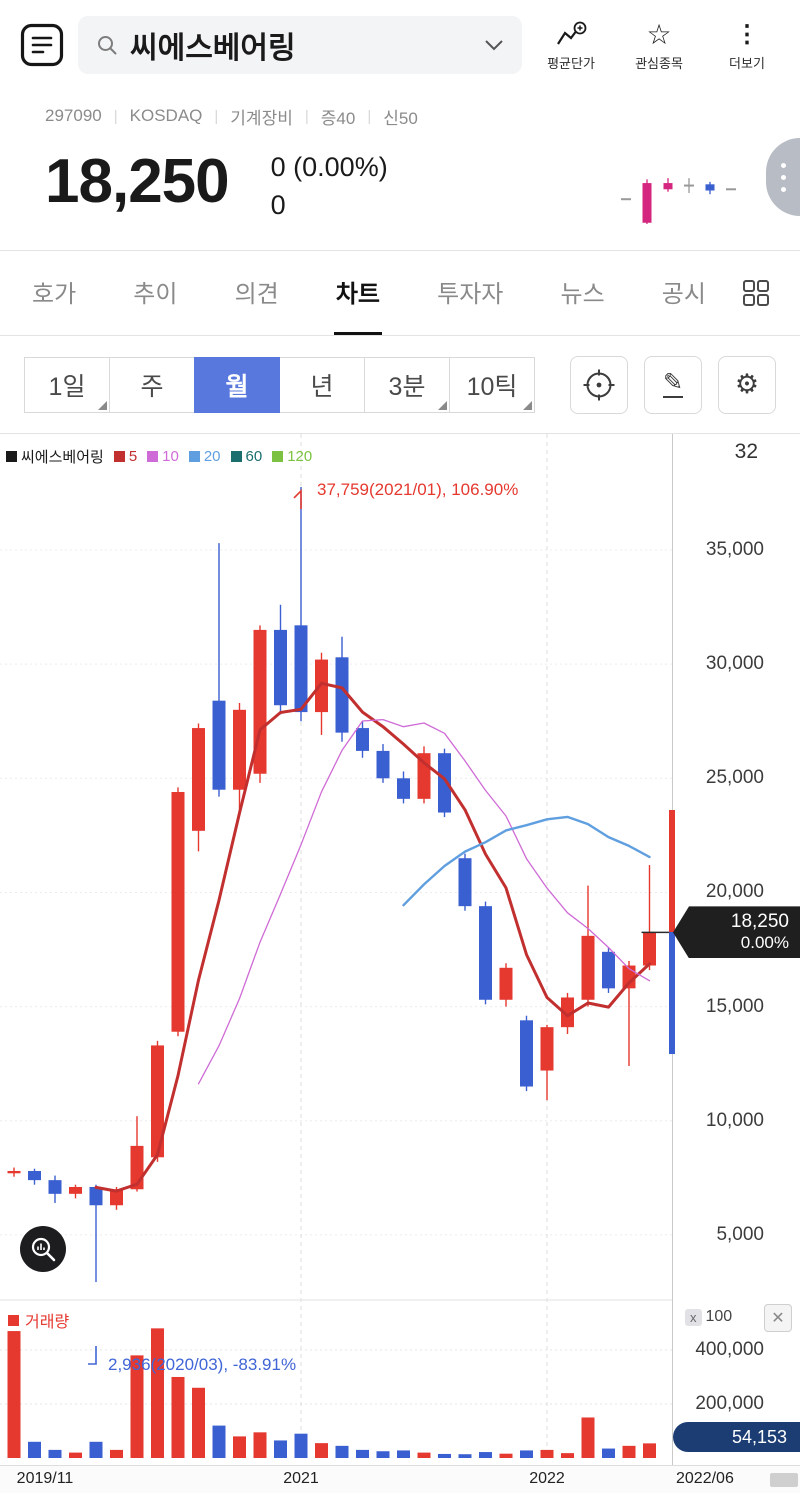  I want to click on new-badge: 신50, so click(400, 118).